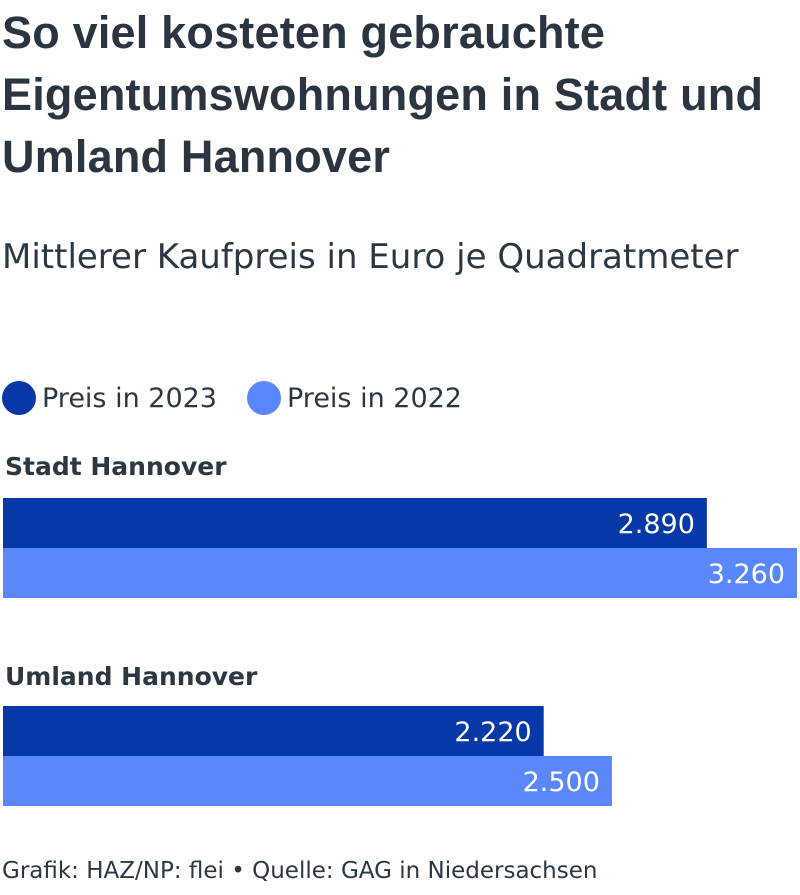 This screenshot has width=800, height=895. I want to click on bar-value-label-umland-s0: 2.220, so click(492, 732).